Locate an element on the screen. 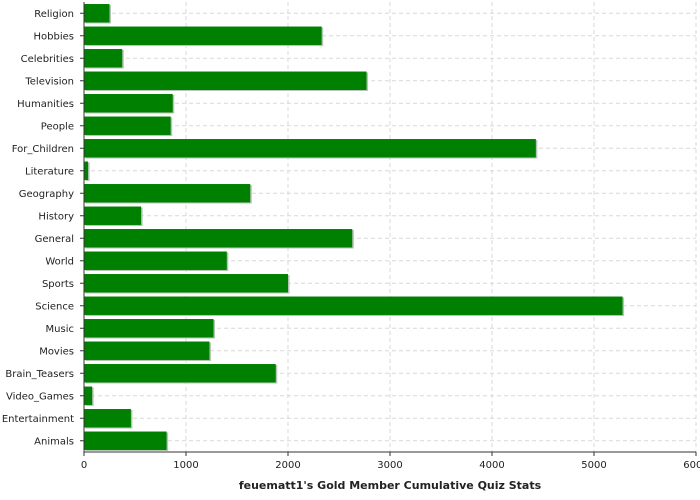  bar-history is located at coordinates (113, 215).